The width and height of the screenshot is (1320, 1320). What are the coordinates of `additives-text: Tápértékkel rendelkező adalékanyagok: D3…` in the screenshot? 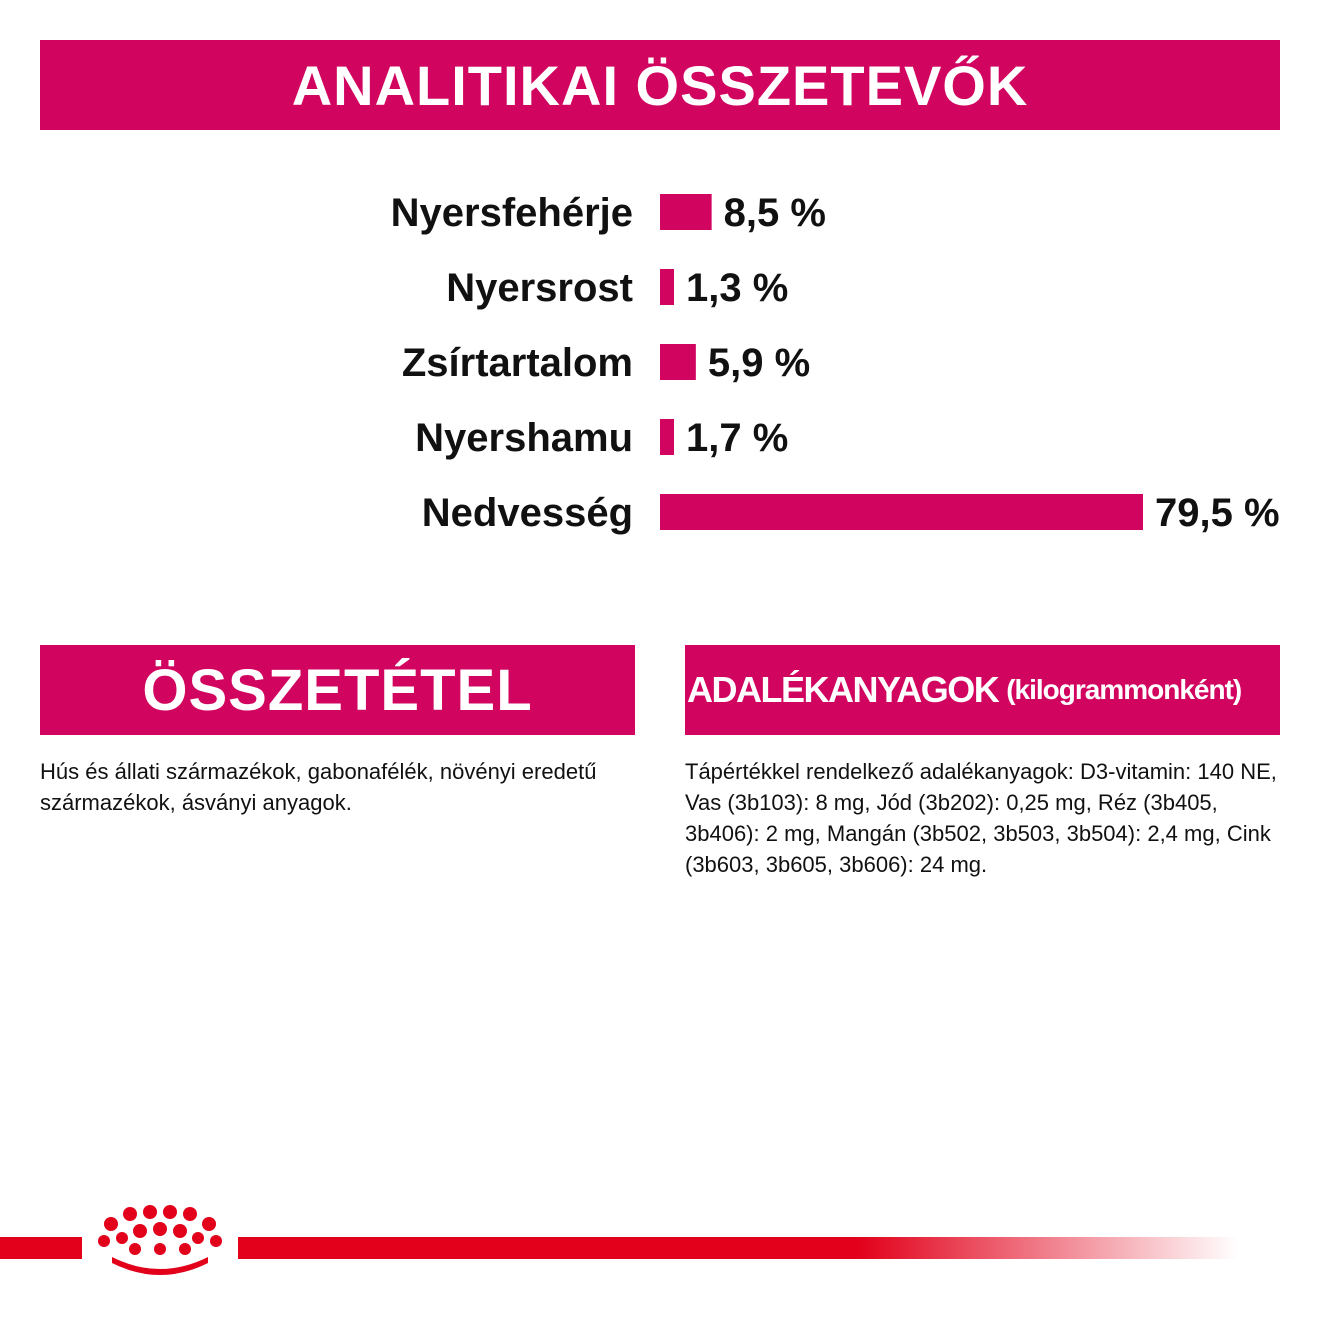 It's located at (981, 818).